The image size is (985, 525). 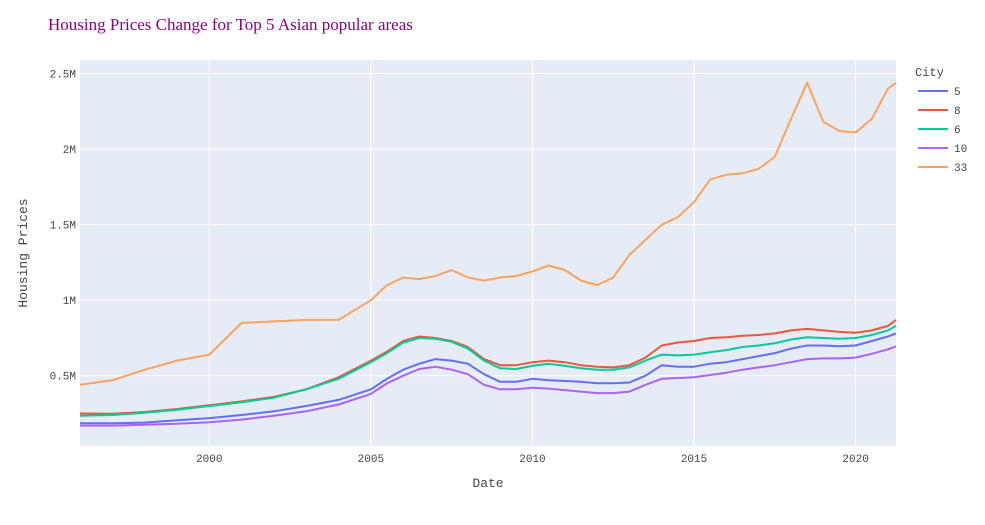 I want to click on x-tick-label: 2015, so click(x=694, y=460).